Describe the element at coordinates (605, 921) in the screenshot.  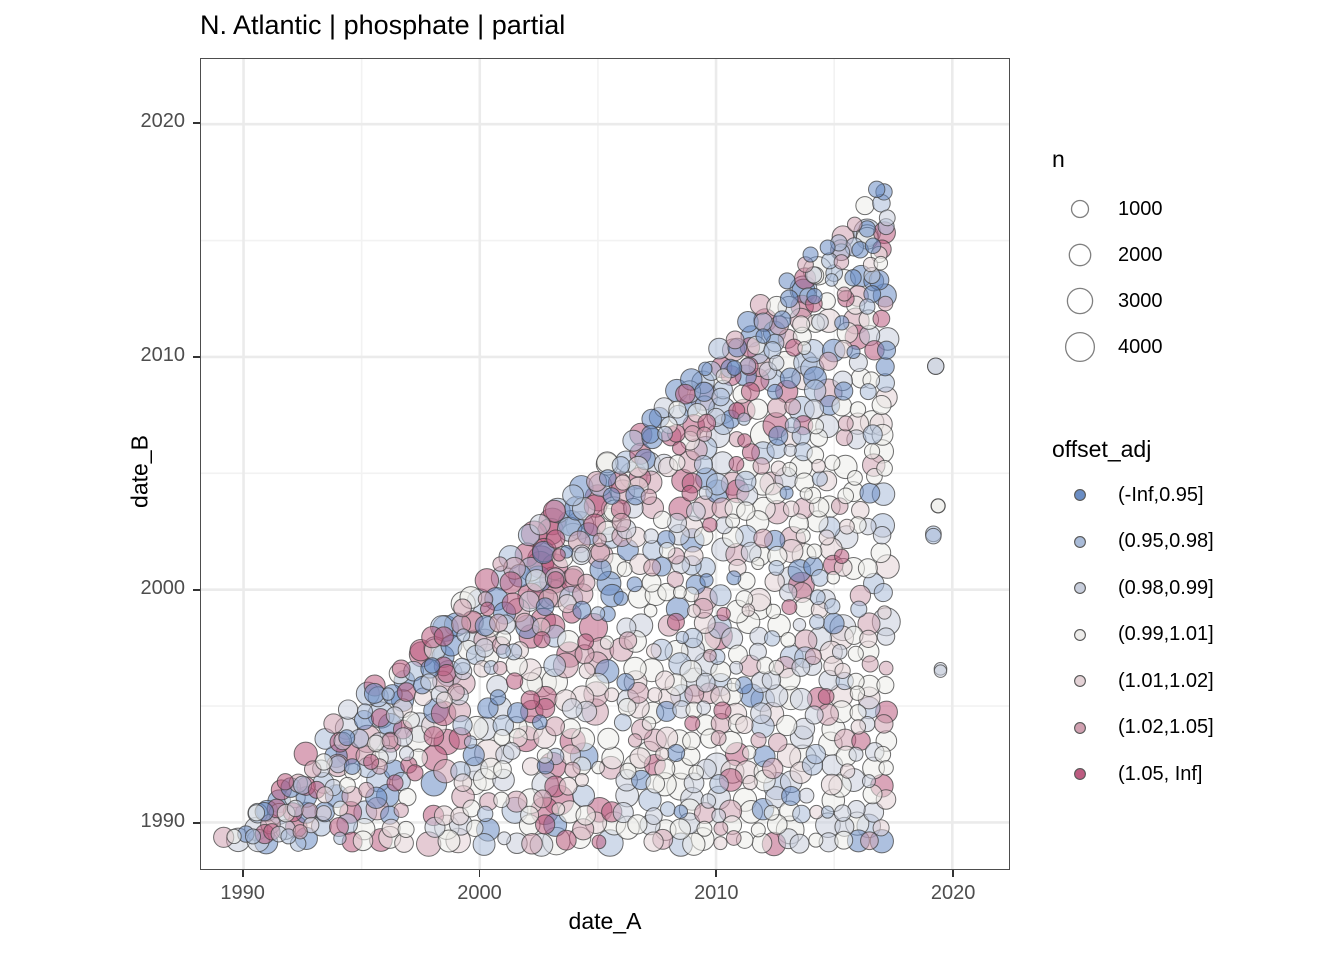
I see `x-axis-title: date_A` at that location.